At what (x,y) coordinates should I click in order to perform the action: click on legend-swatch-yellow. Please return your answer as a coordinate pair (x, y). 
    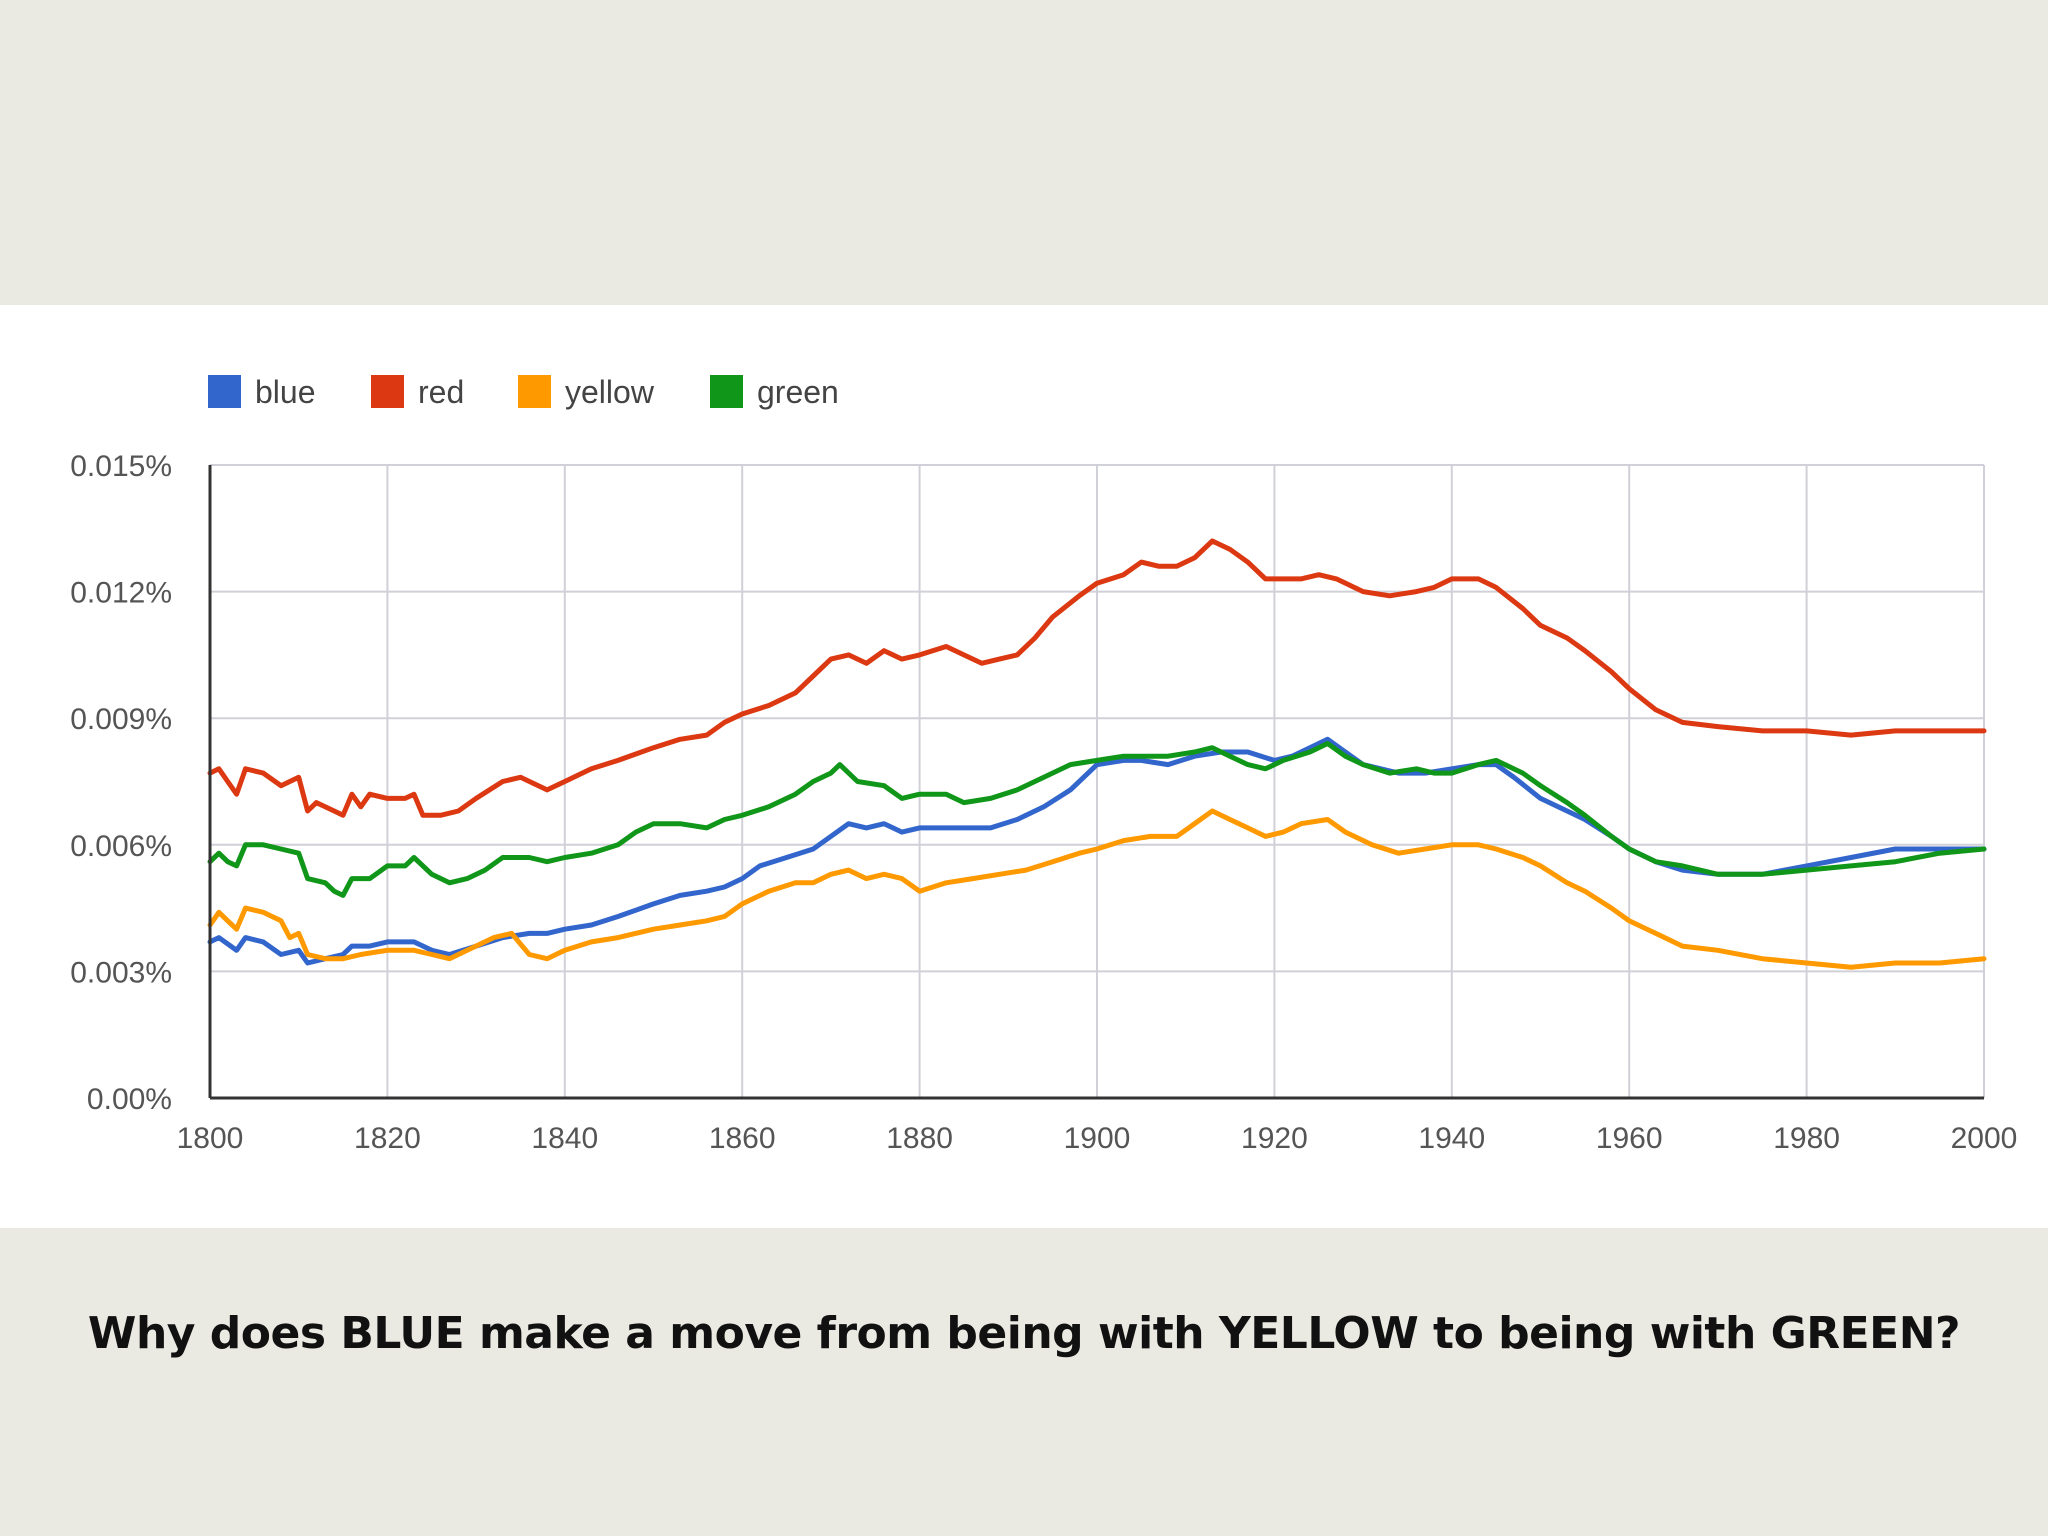
    Looking at the image, I should click on (534, 391).